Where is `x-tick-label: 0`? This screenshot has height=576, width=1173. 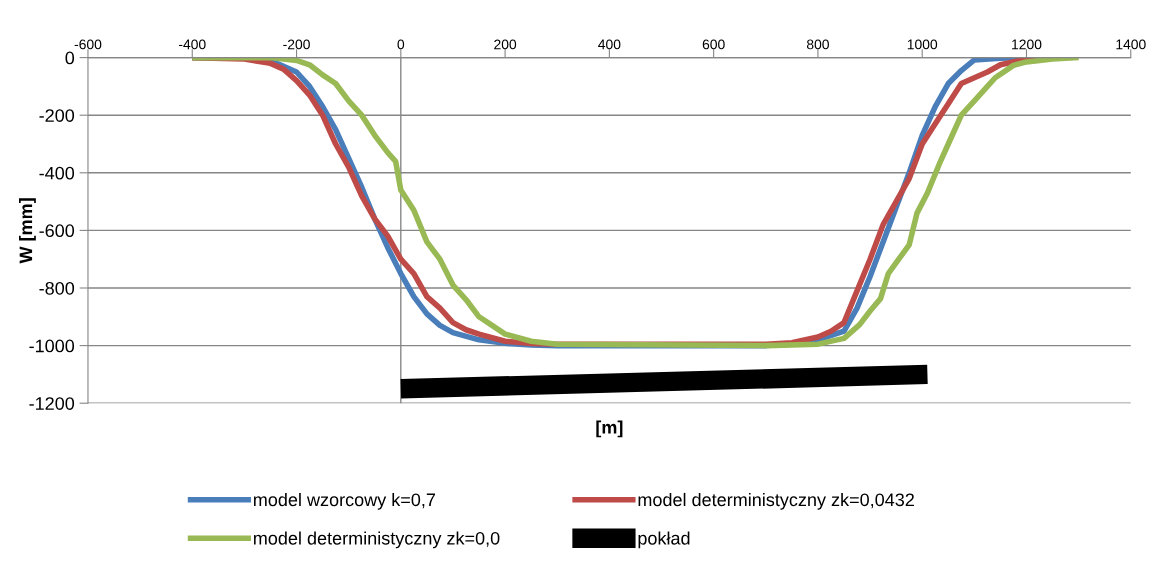 x-tick-label: 0 is located at coordinates (401, 44).